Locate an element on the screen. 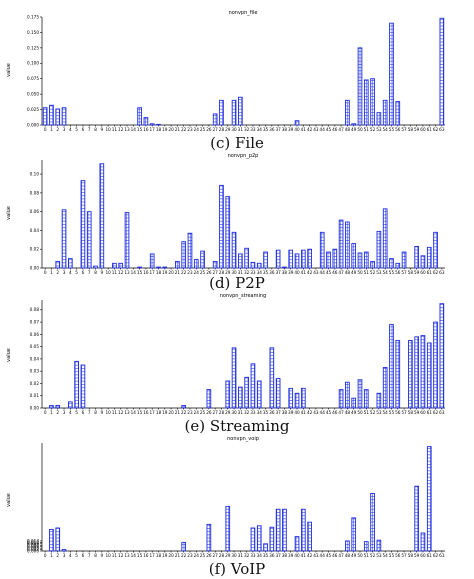 This screenshot has width=474, height=579. x-tick-label: 20 is located at coordinates (171, 129).